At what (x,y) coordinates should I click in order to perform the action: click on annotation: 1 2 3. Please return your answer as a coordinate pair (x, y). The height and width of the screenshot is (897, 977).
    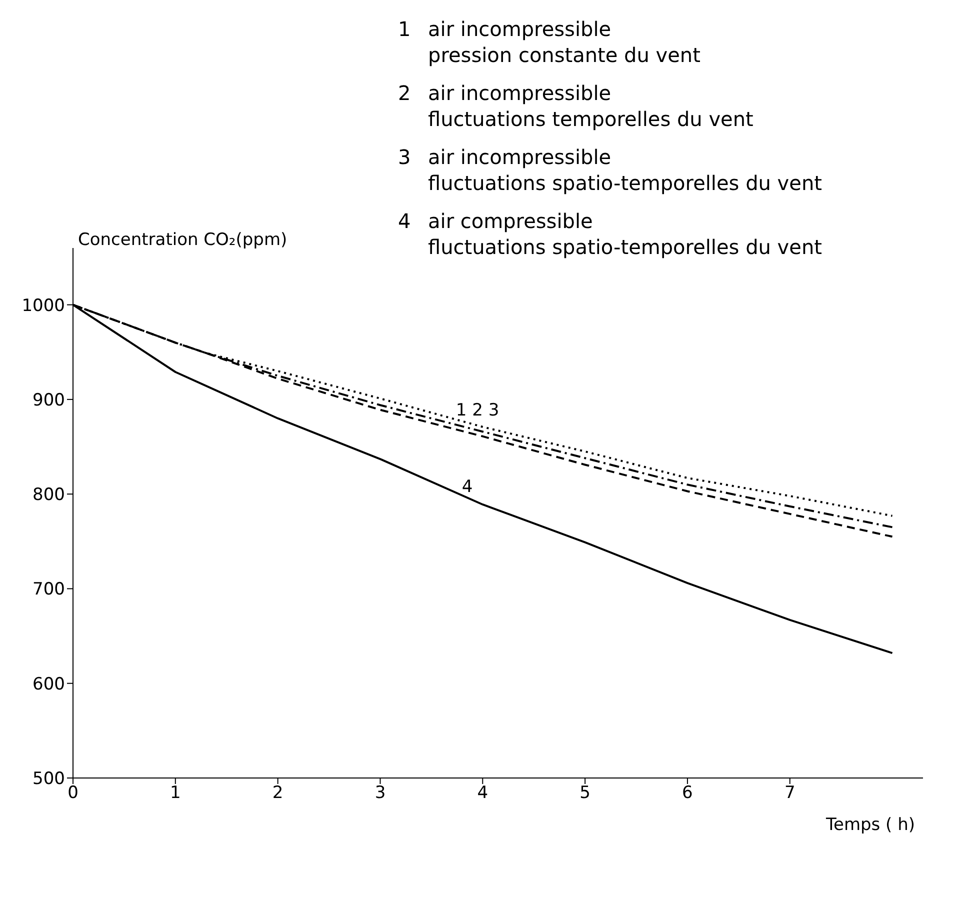
    Looking at the image, I should click on (478, 410).